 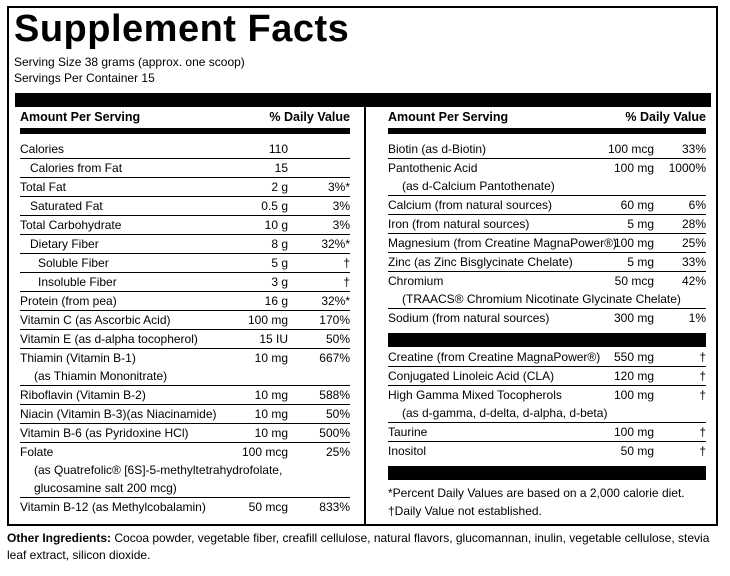 What do you see at coordinates (274, 206) in the screenshot?
I see `nutrient-amount: 0.5 g` at bounding box center [274, 206].